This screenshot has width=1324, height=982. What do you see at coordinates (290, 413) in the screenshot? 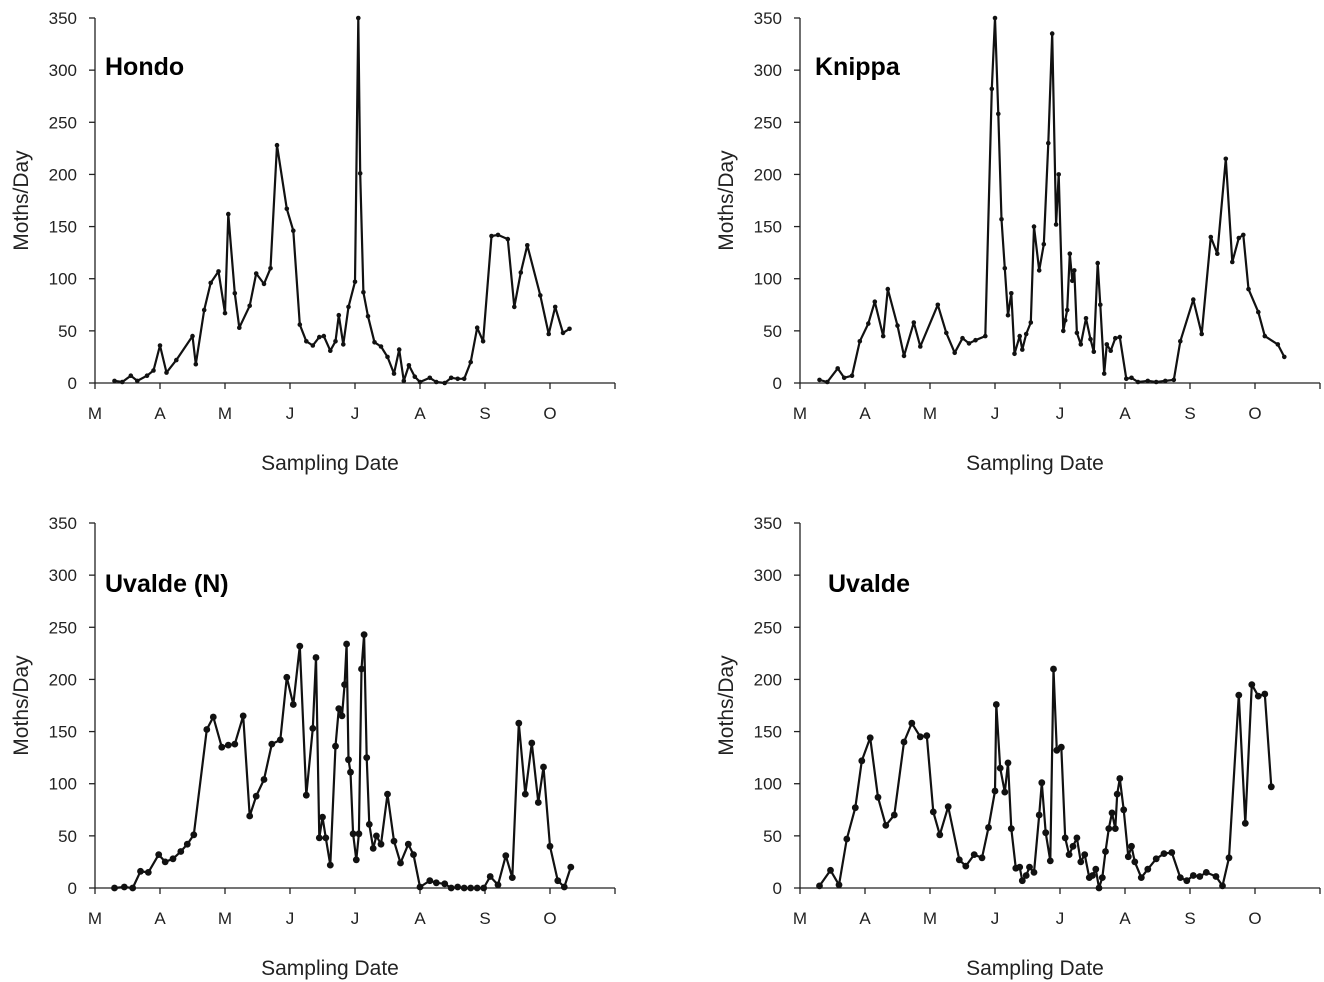
I see `x-tick-label: J` at bounding box center [290, 413].